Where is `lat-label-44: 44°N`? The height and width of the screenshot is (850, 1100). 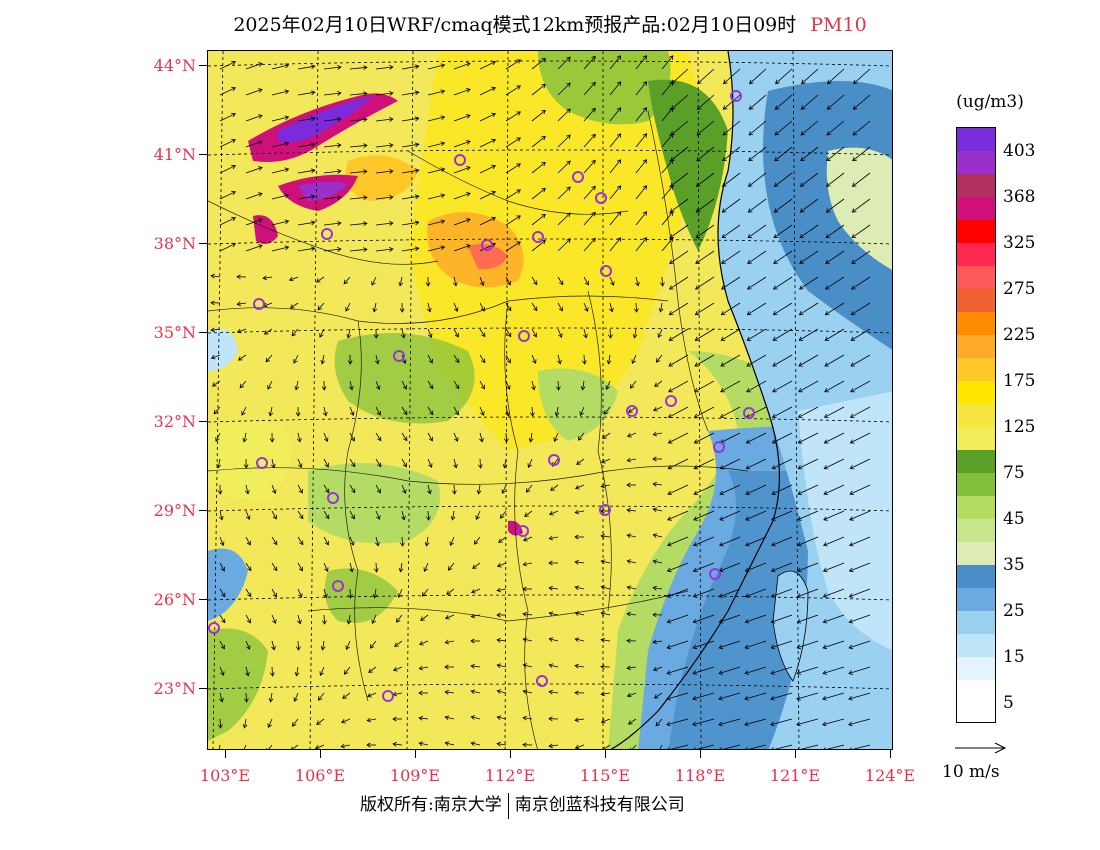 lat-label-44: 44°N is located at coordinates (174, 65).